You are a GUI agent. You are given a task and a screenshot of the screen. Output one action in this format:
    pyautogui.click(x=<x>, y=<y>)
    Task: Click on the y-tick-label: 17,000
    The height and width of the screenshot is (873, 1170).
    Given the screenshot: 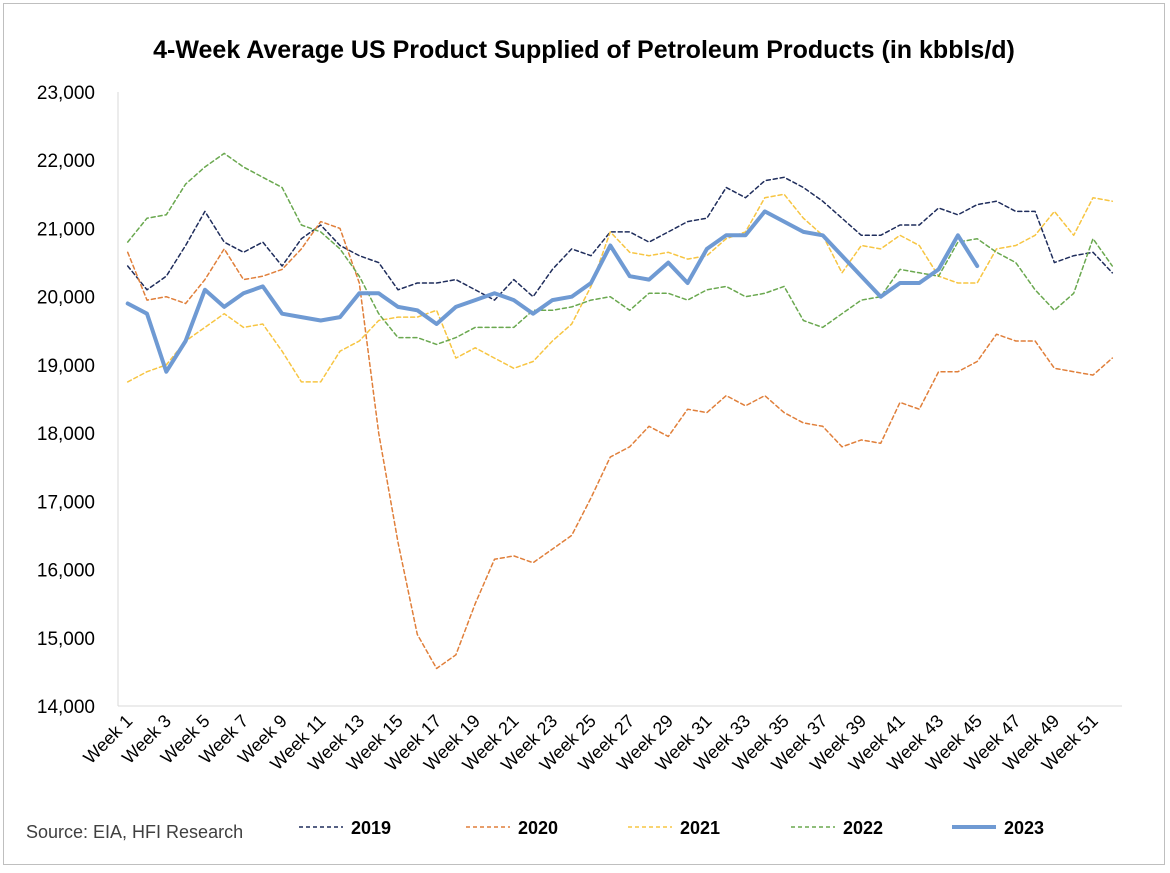 What is the action you would take?
    pyautogui.click(x=66, y=502)
    